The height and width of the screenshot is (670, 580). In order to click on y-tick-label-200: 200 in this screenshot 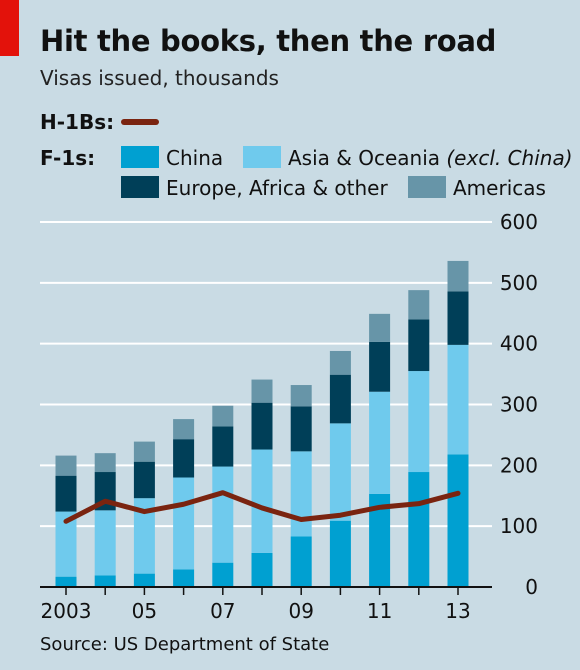, I will do `click(519, 465)`.